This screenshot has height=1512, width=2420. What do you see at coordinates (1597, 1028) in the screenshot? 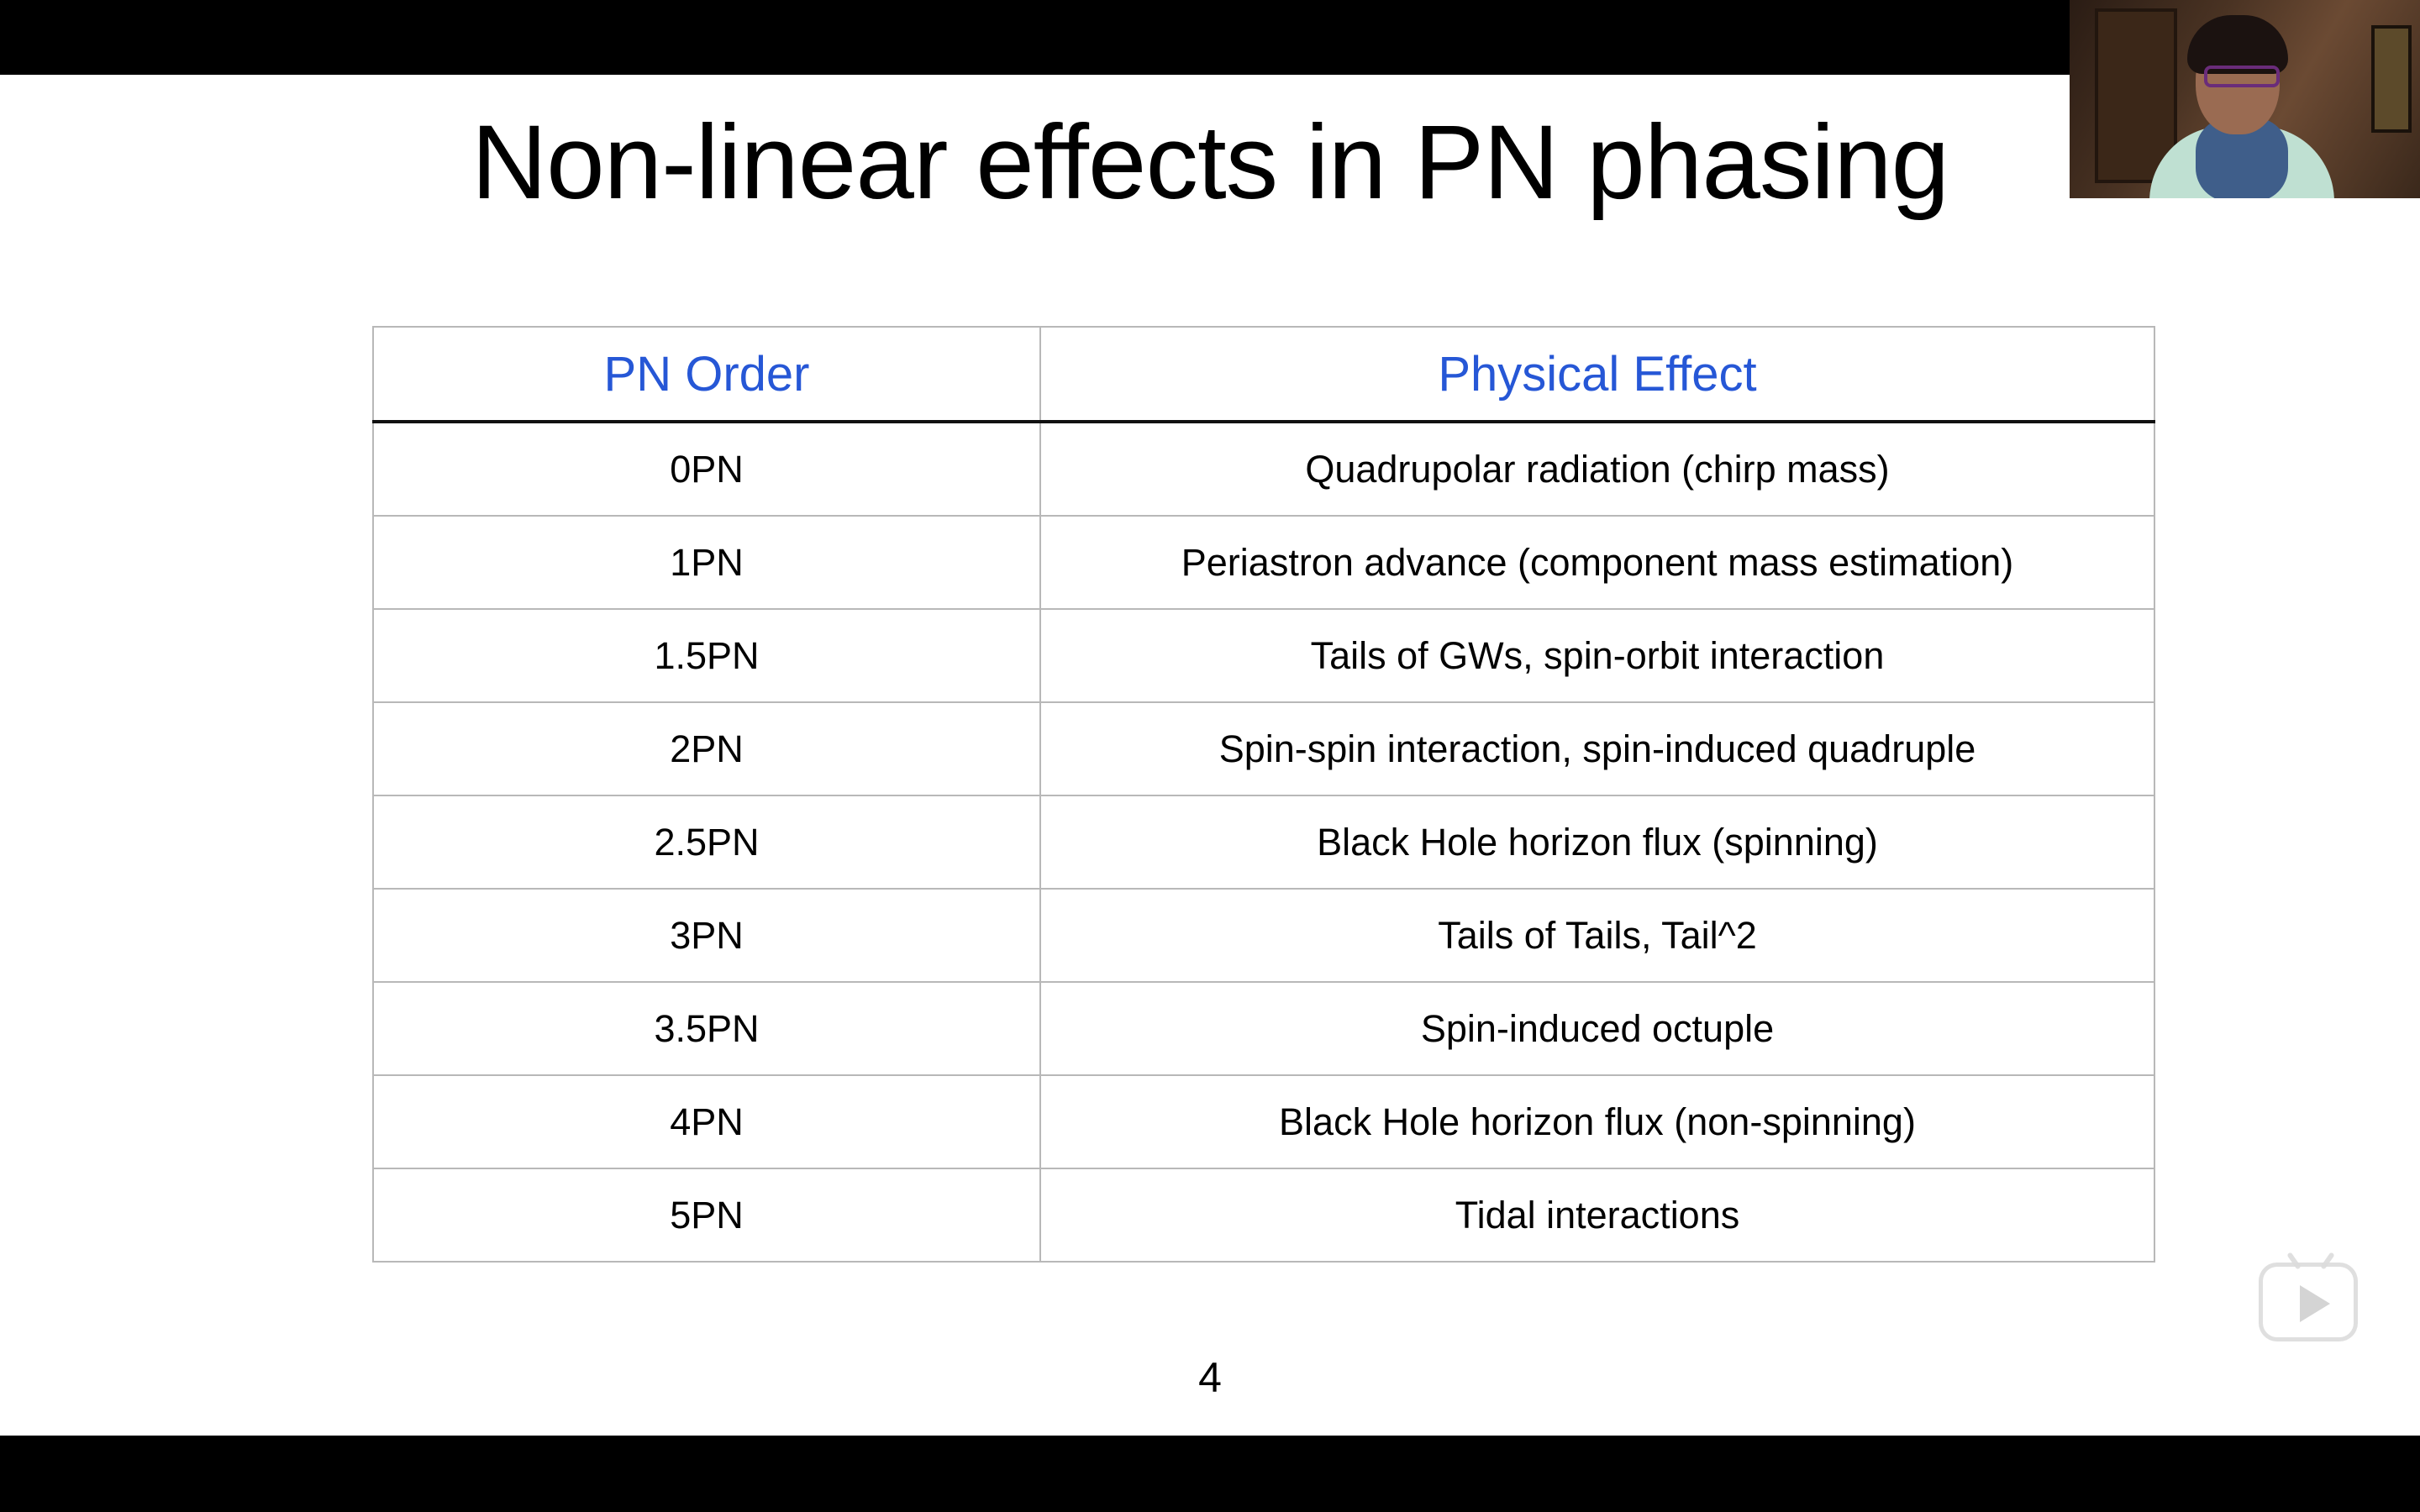
I see `physical-effect-cell: Spin-induced octuple` at bounding box center [1597, 1028].